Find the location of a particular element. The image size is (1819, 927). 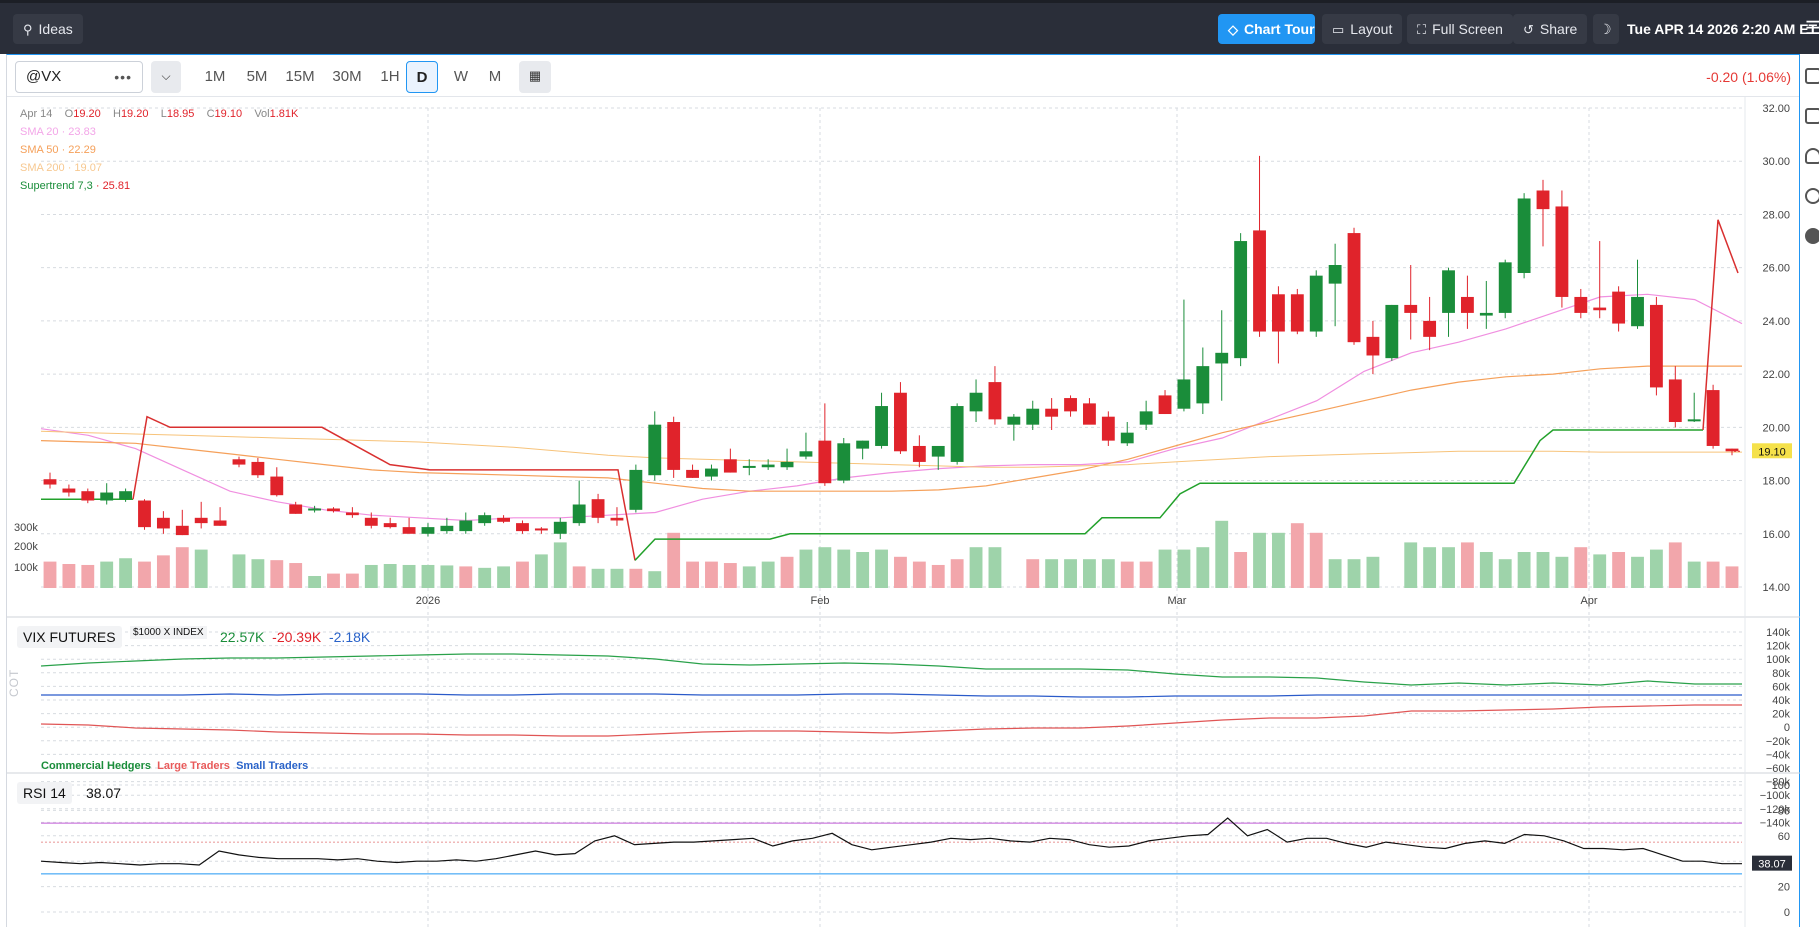

interval-w: W is located at coordinates (461, 76).